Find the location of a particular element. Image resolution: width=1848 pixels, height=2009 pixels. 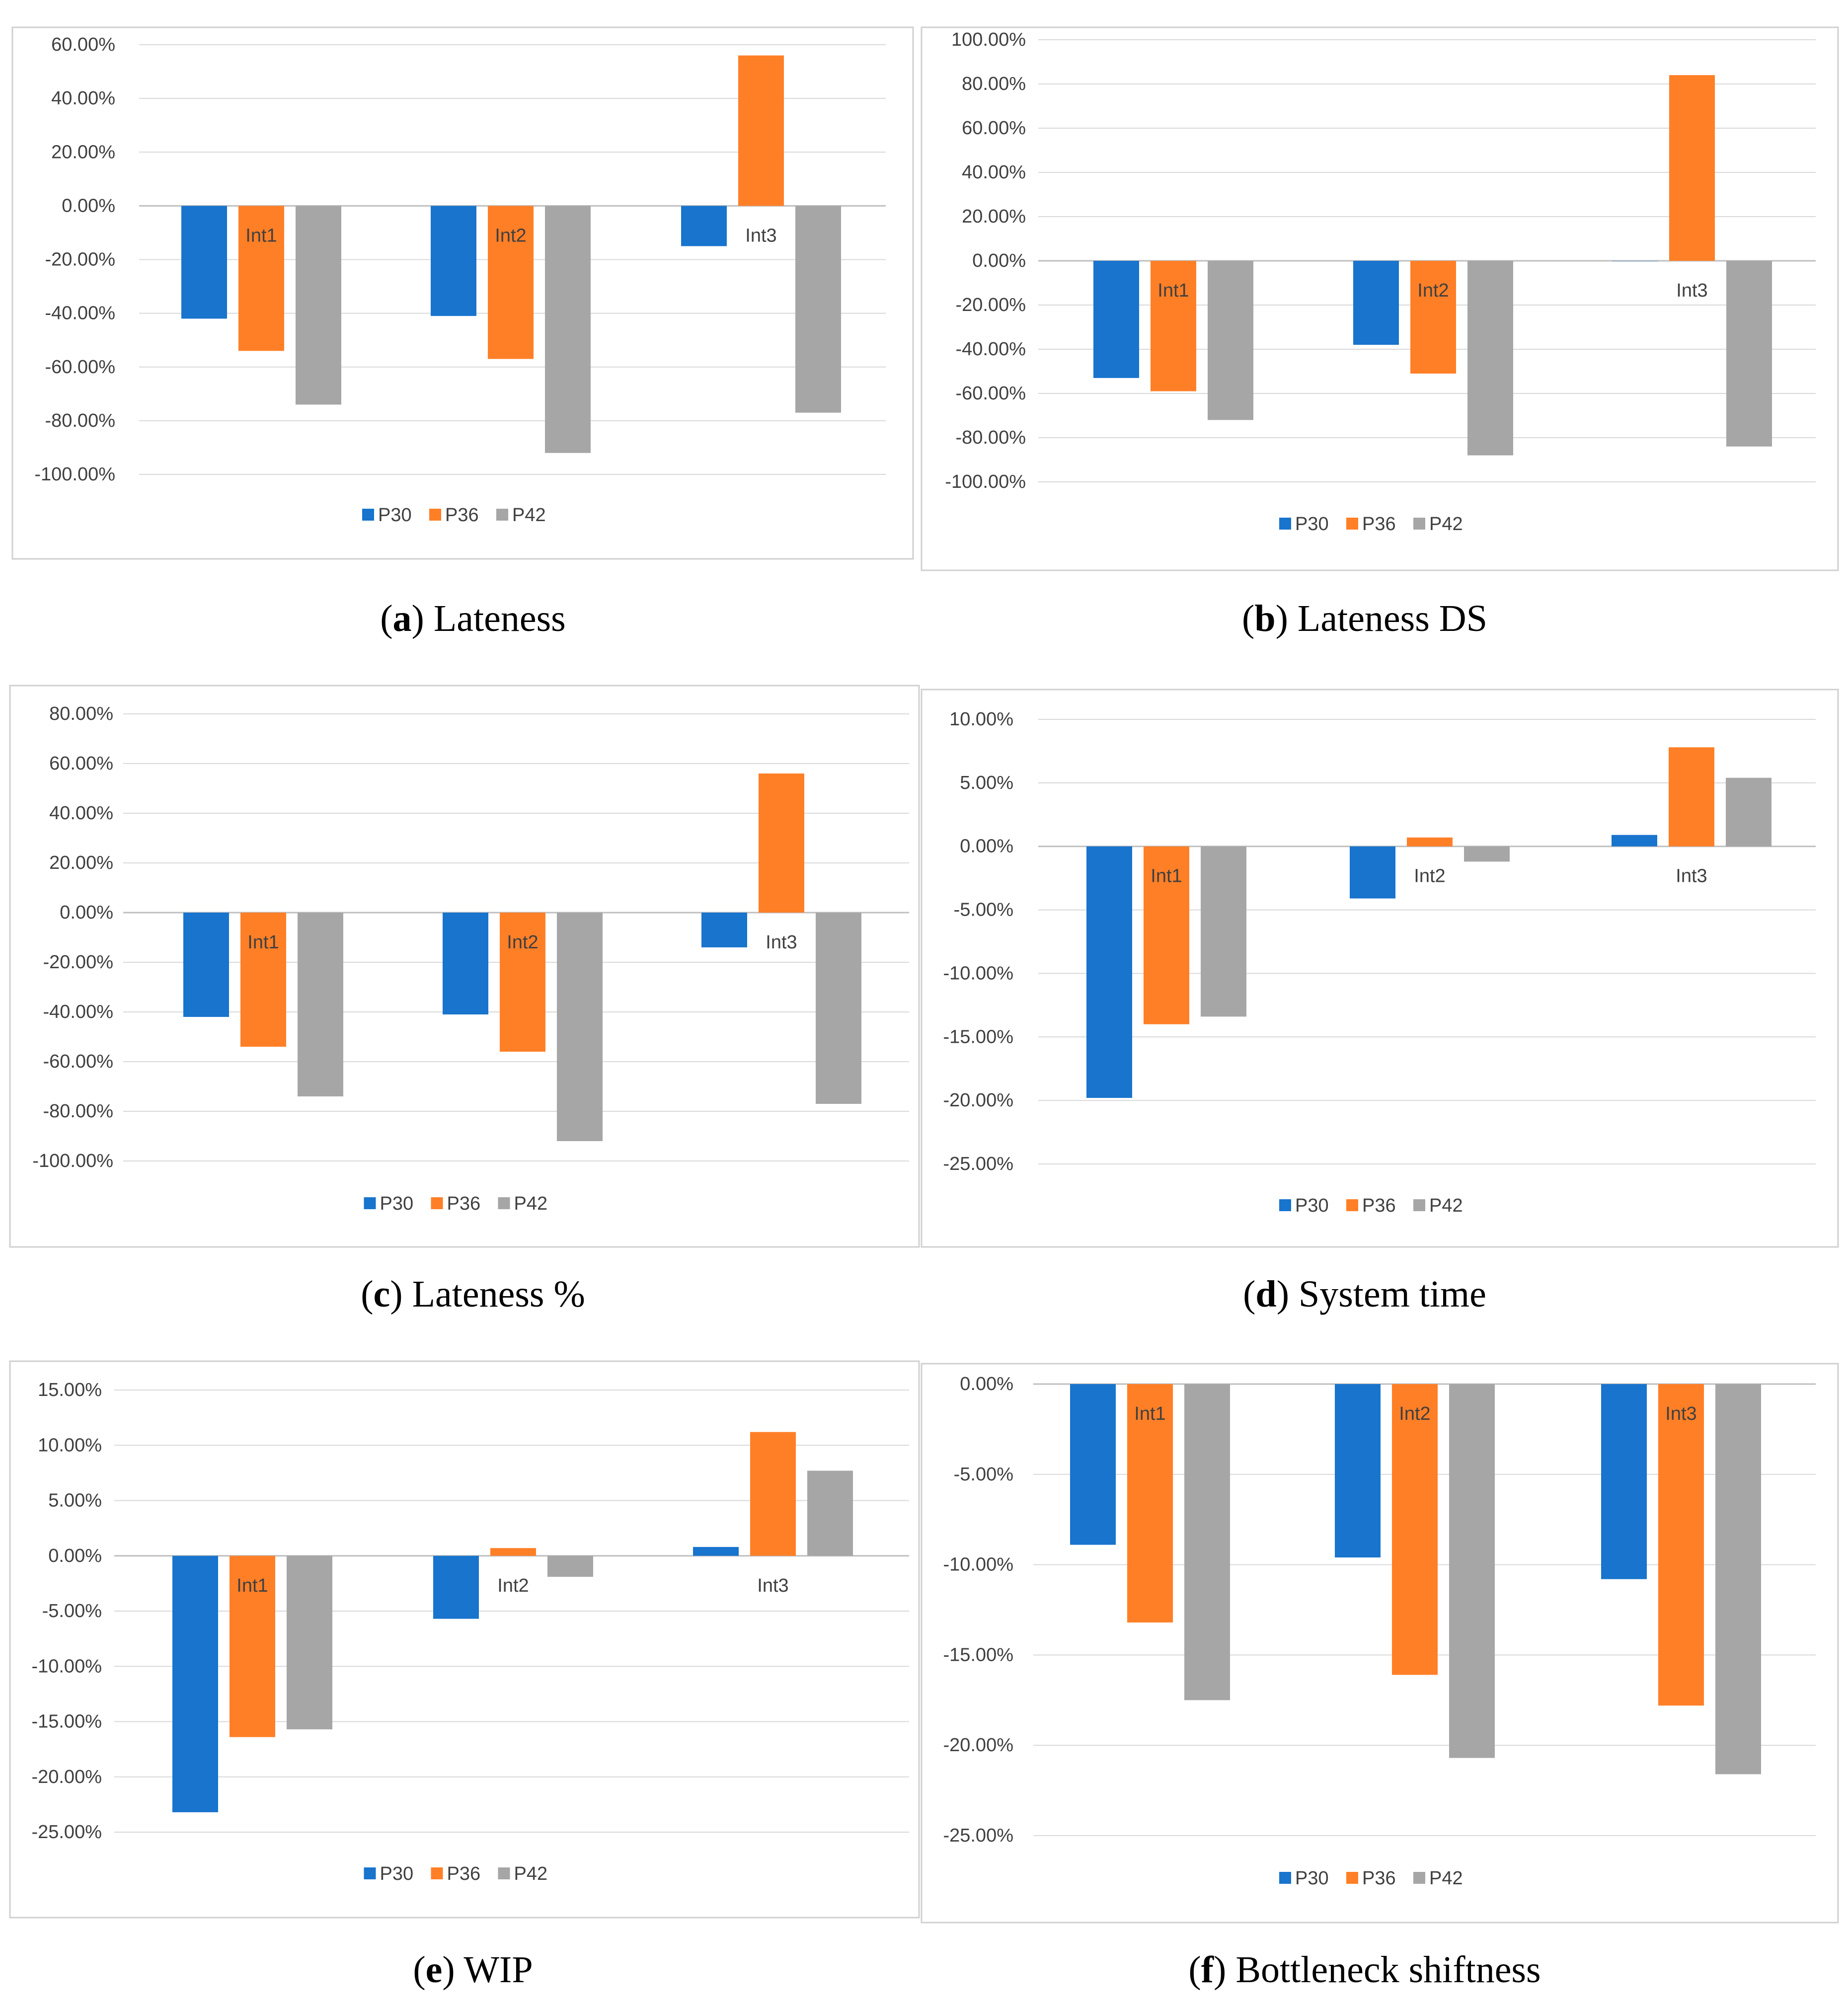

bar-p36-int3 is located at coordinates (773, 1494).